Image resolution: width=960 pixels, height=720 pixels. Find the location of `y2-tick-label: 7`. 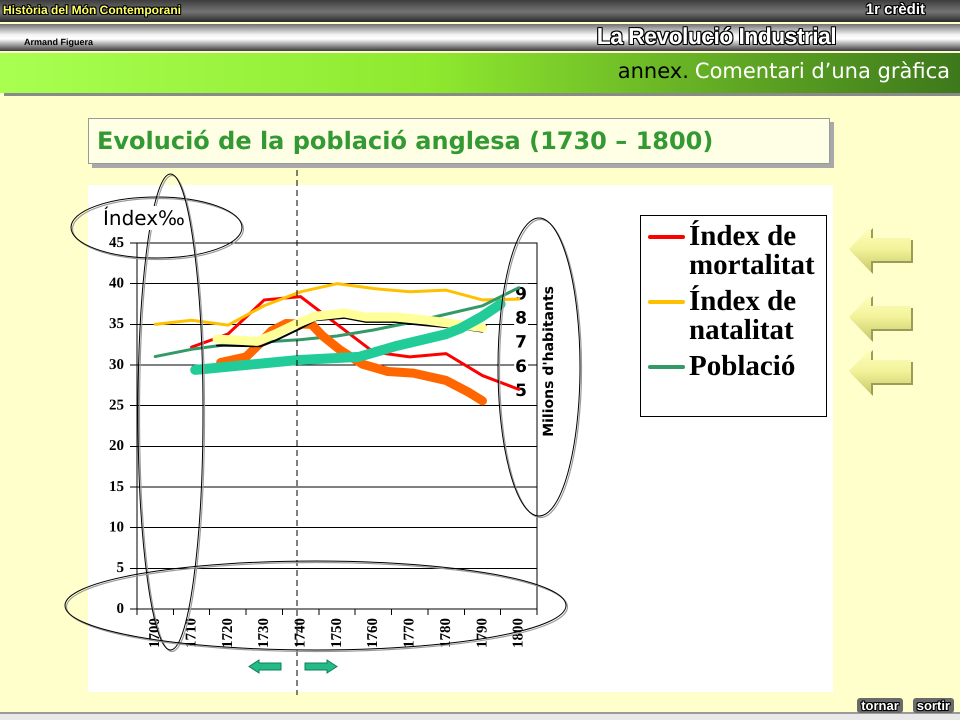

y2-tick-label: 7 is located at coordinates (521, 342).